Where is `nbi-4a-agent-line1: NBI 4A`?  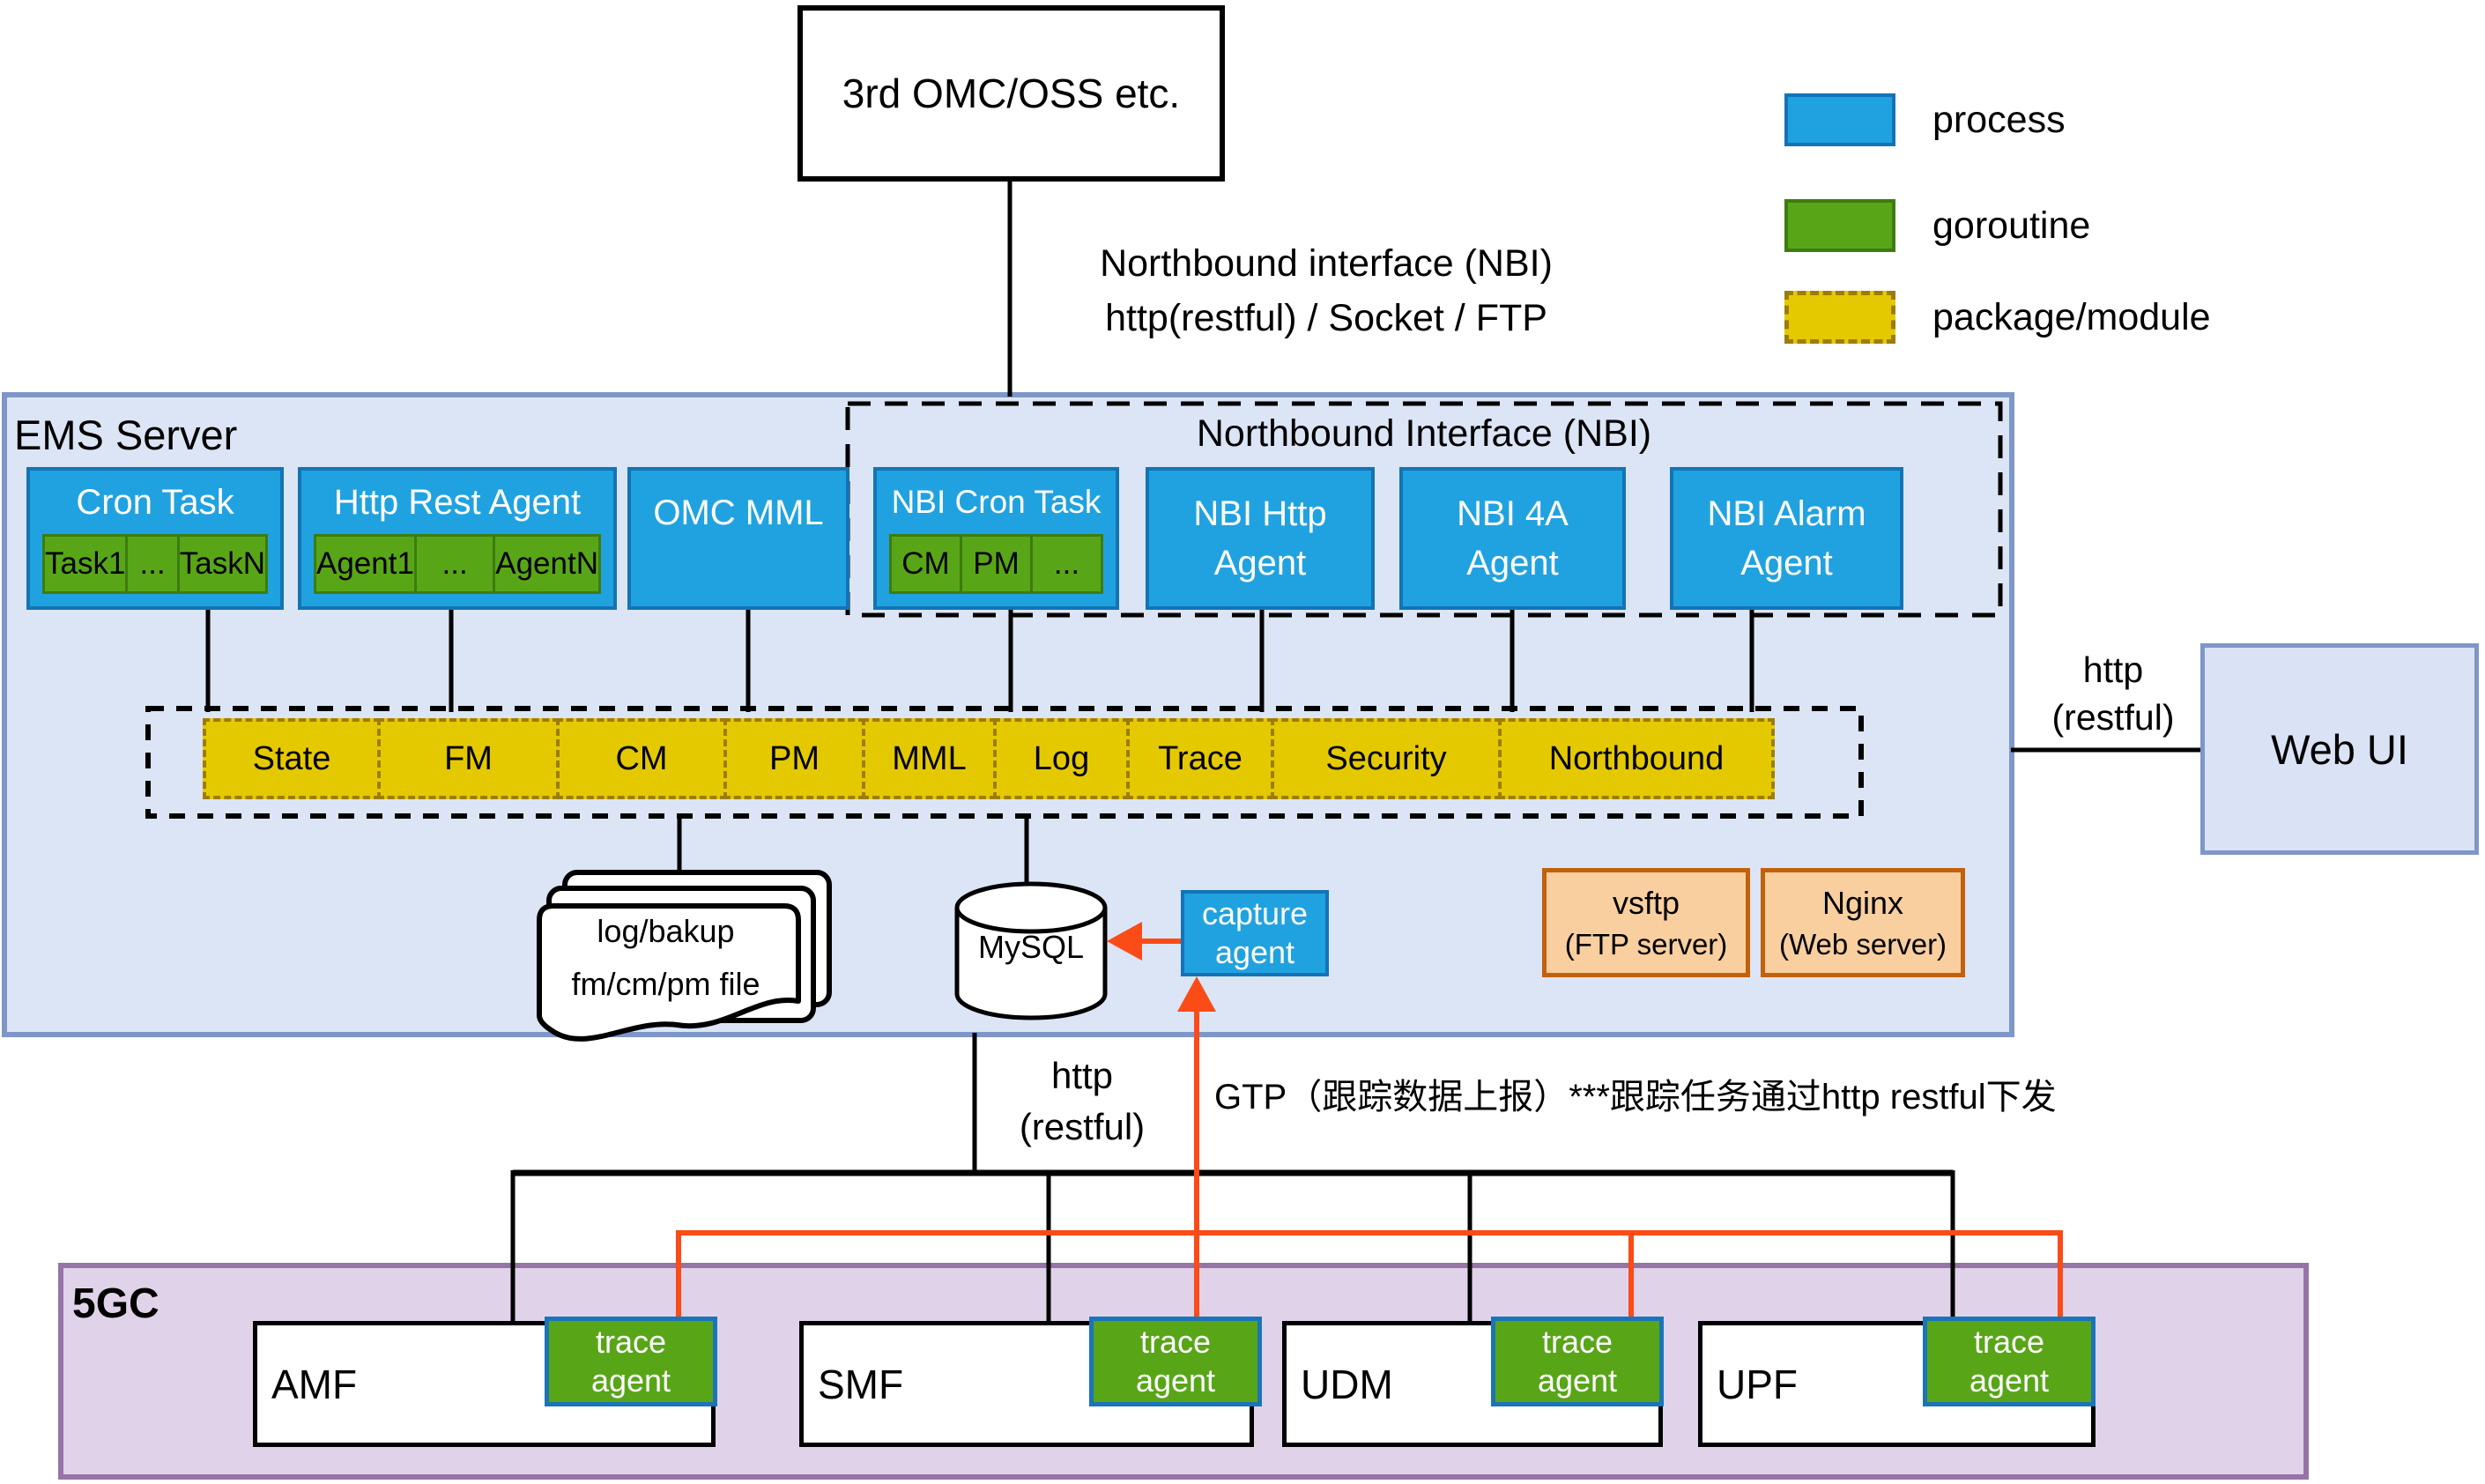 nbi-4a-agent-line1: NBI 4A is located at coordinates (1513, 513).